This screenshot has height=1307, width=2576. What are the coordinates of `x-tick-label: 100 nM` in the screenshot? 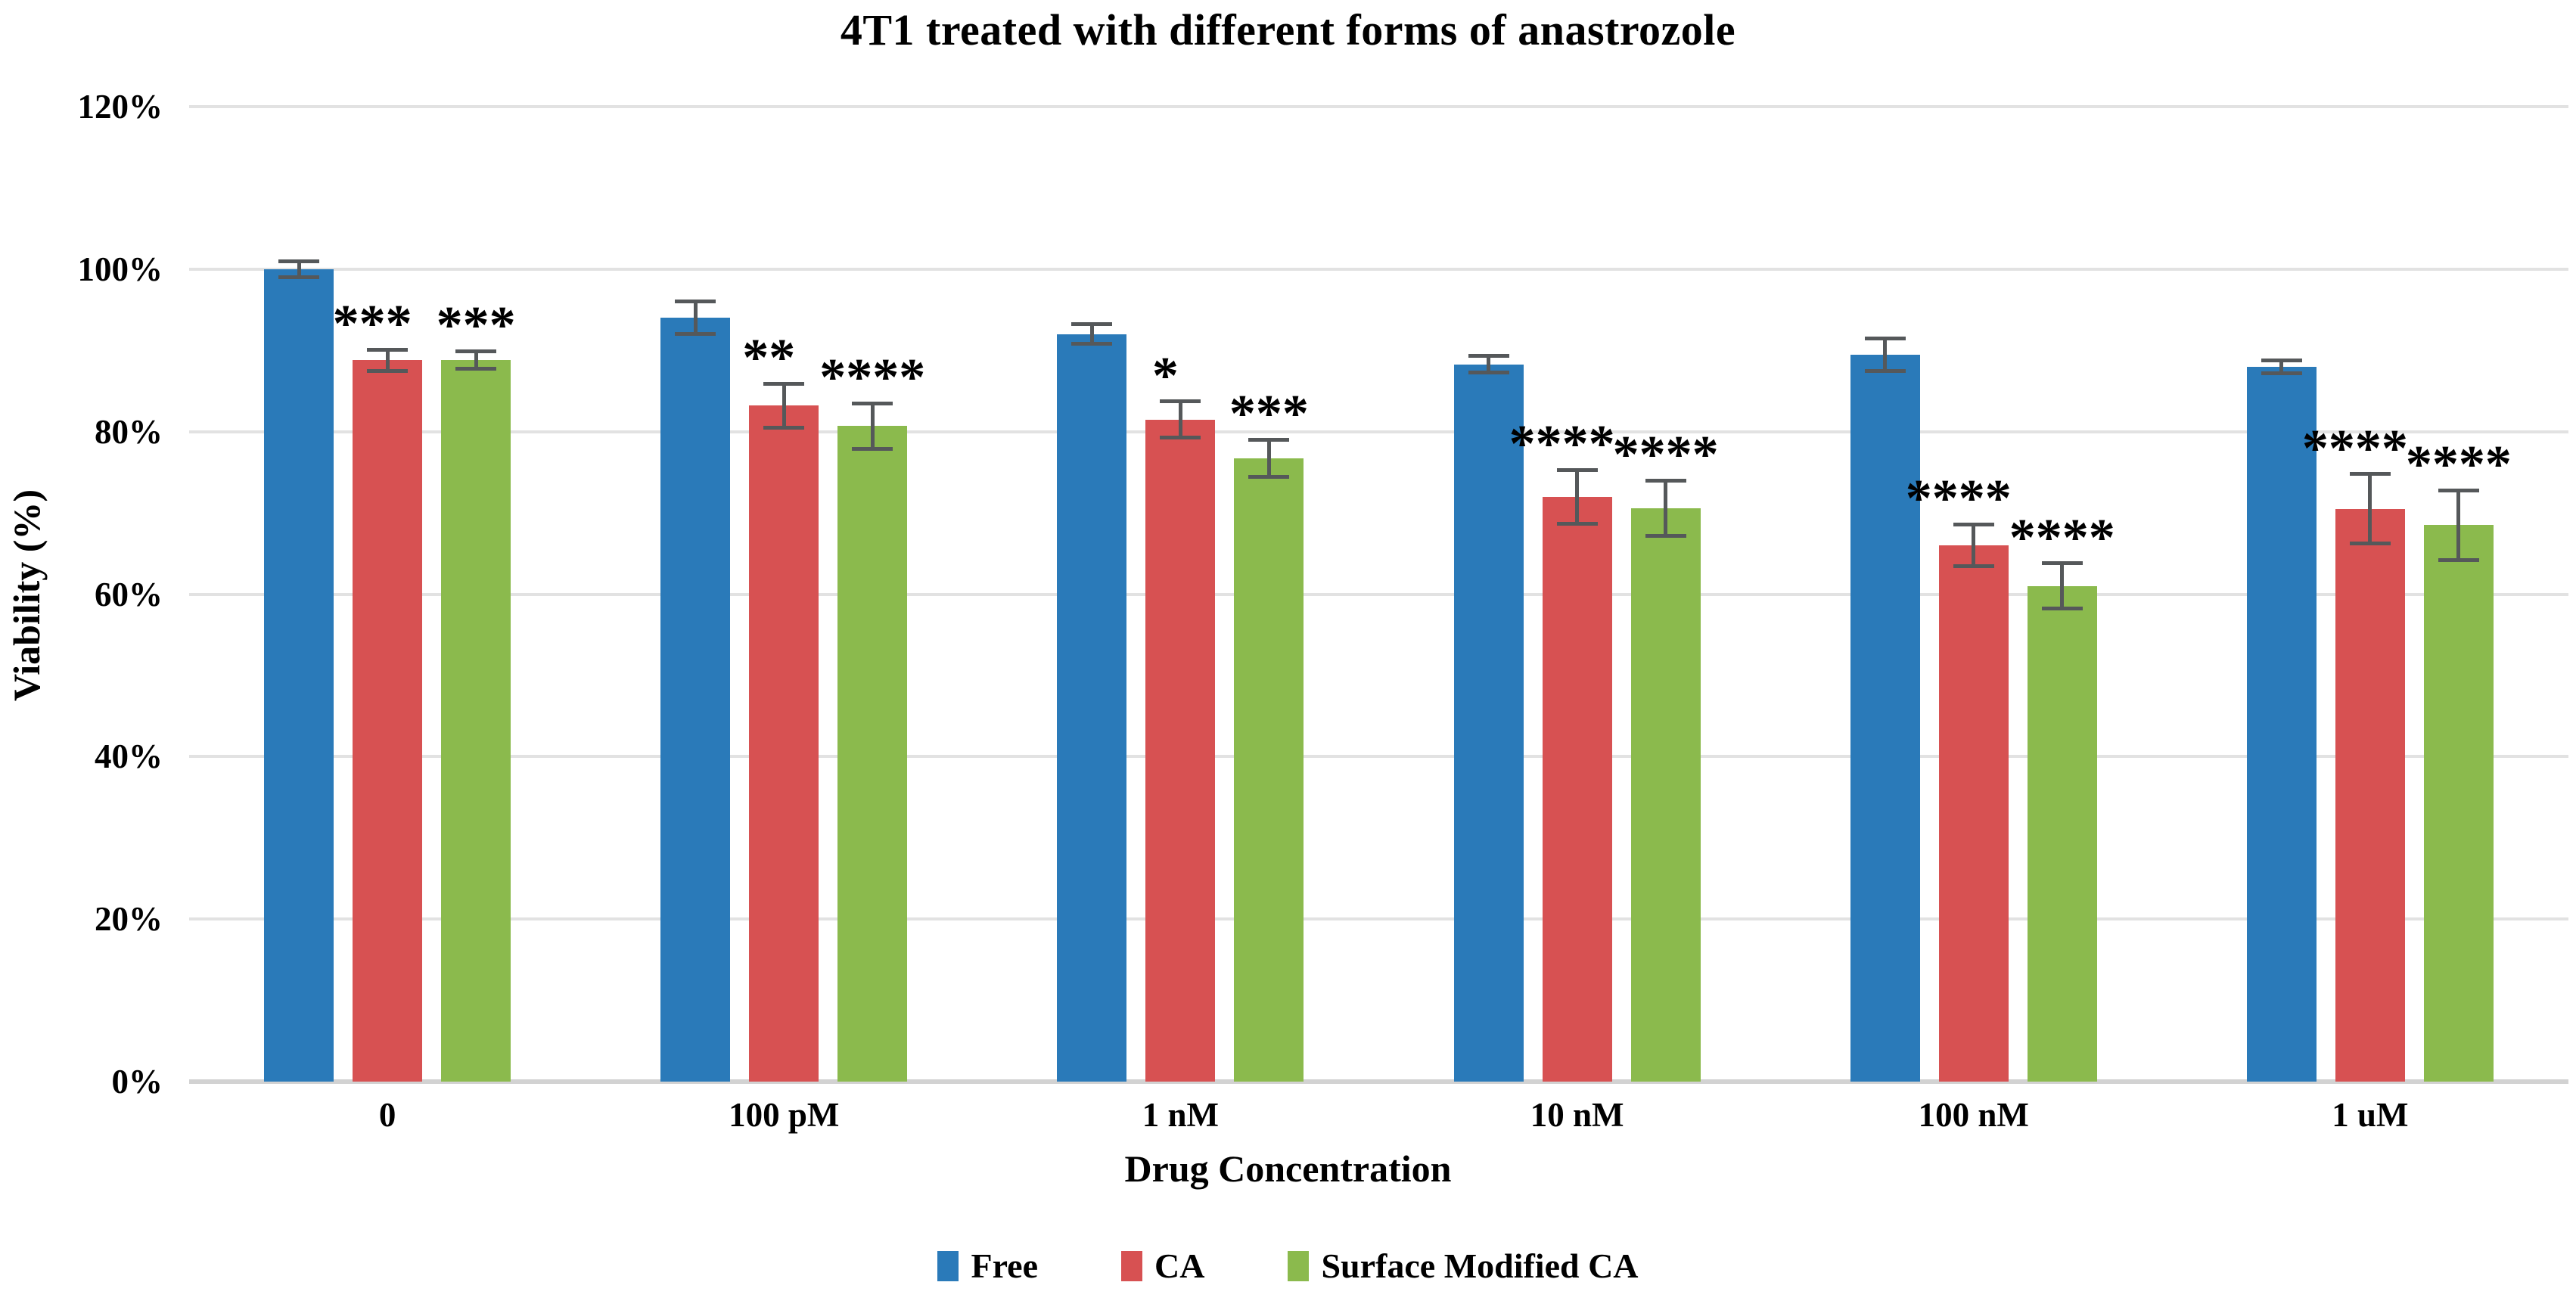 It's located at (1973, 1115).